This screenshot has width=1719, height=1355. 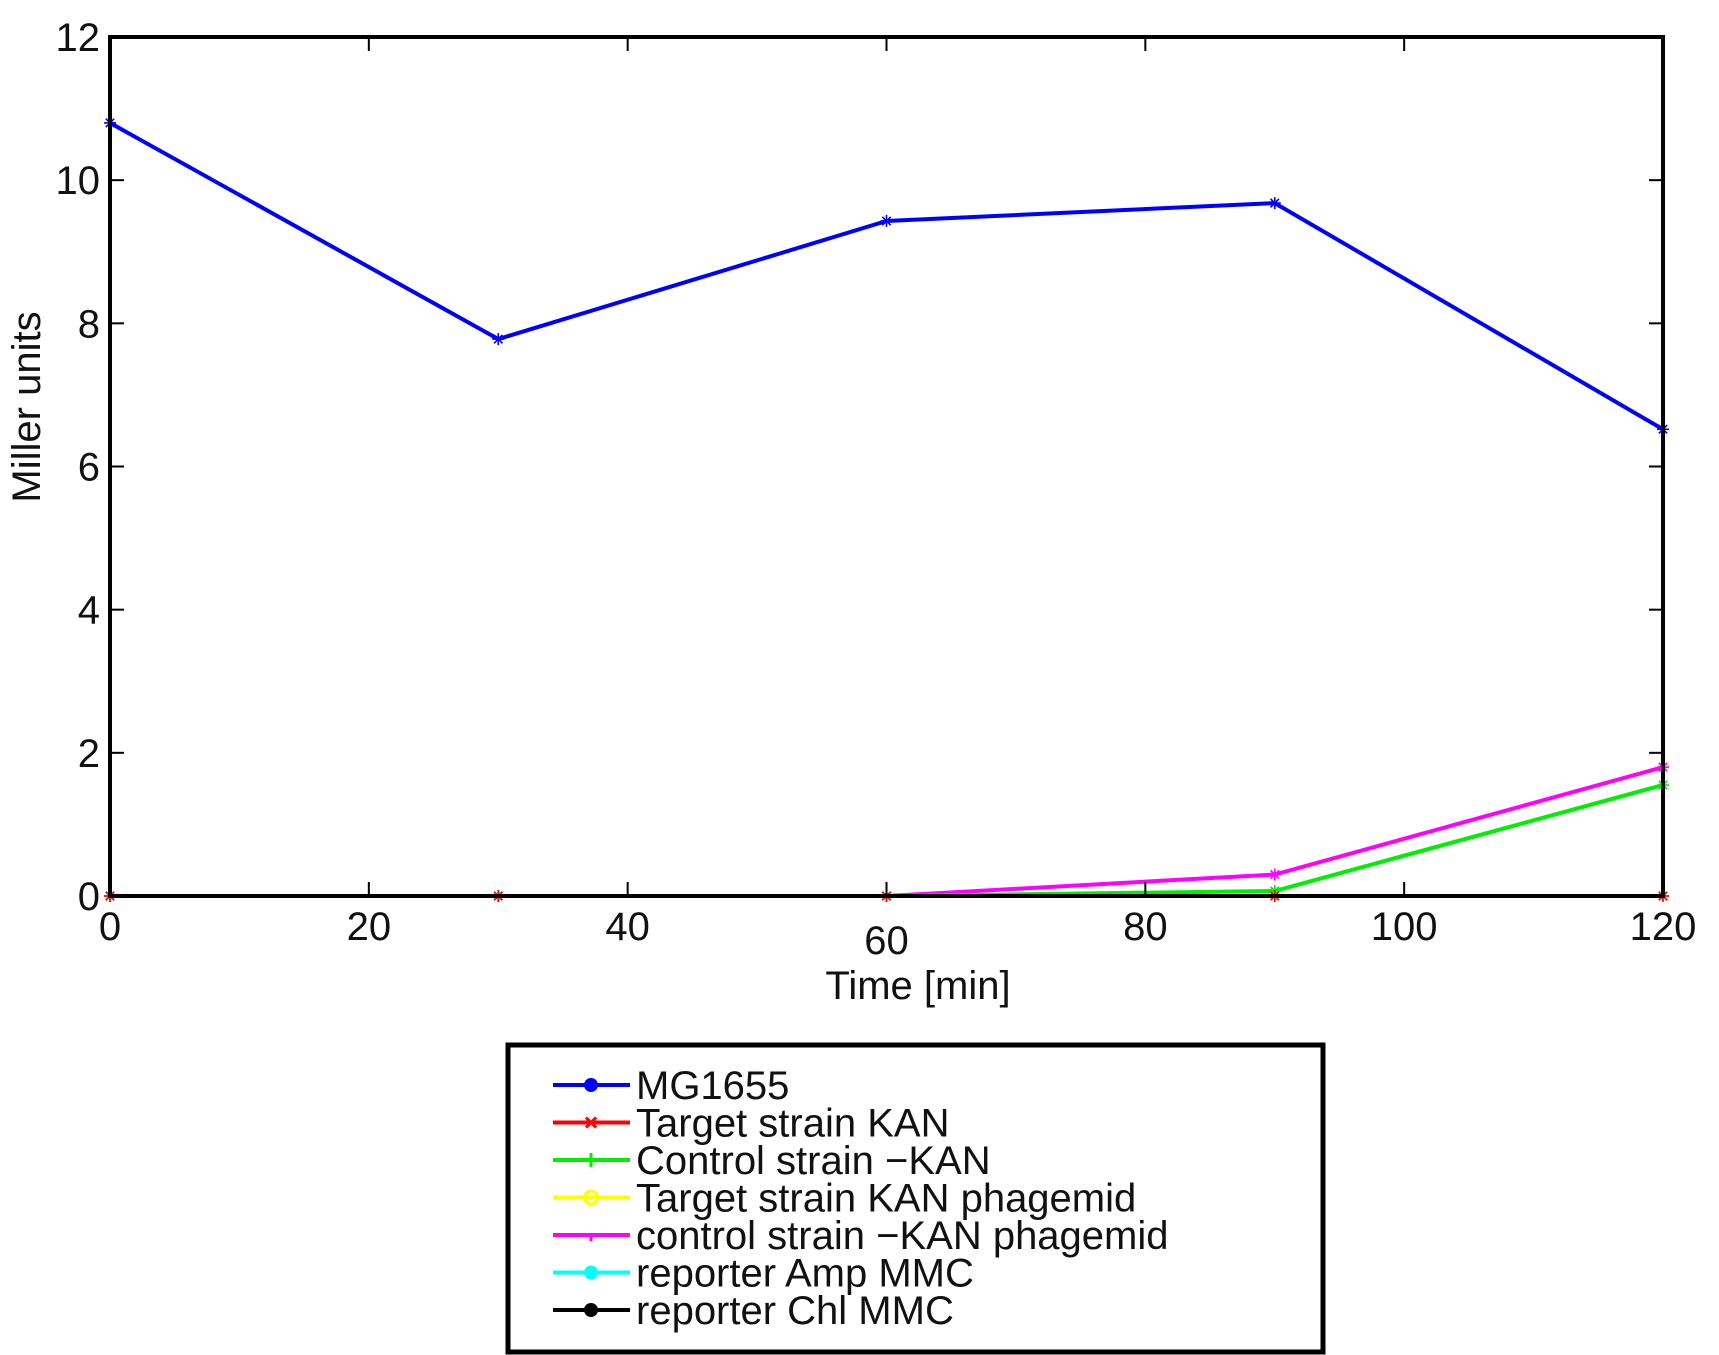 I want to click on legend-item: Control strain −KAN, so click(x=772, y=1161).